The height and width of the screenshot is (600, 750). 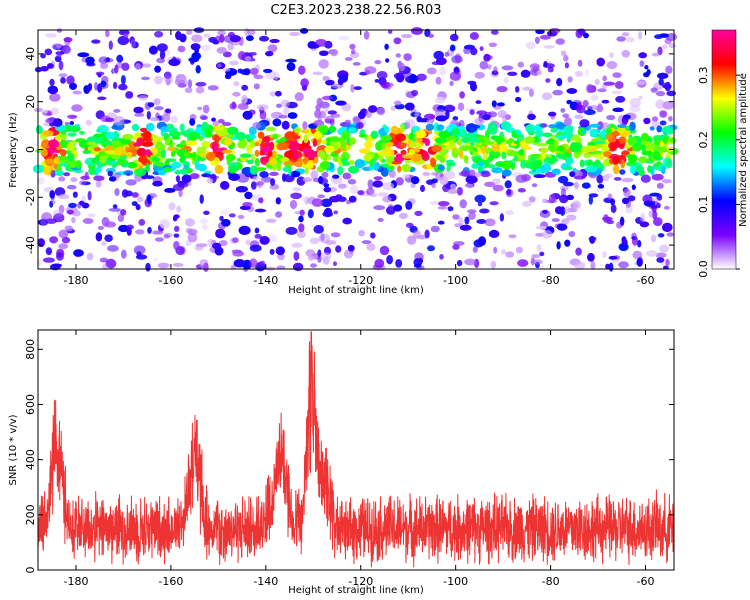 What do you see at coordinates (551, 280) in the screenshot?
I see `spectrogram-x-tick-label: -80` at bounding box center [551, 280].